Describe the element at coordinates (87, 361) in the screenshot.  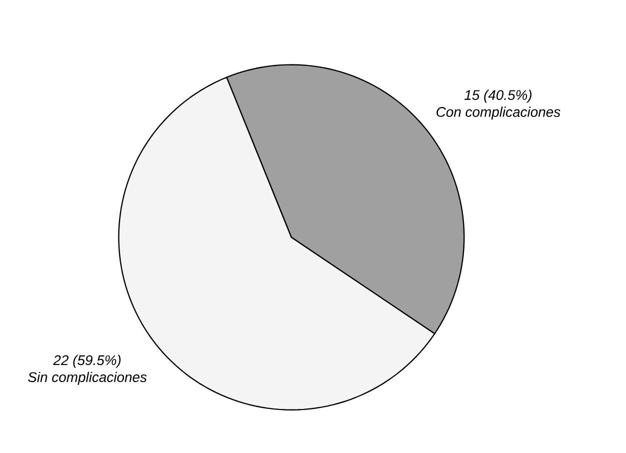
I see `data-label: 22 (59.5%)` at that location.